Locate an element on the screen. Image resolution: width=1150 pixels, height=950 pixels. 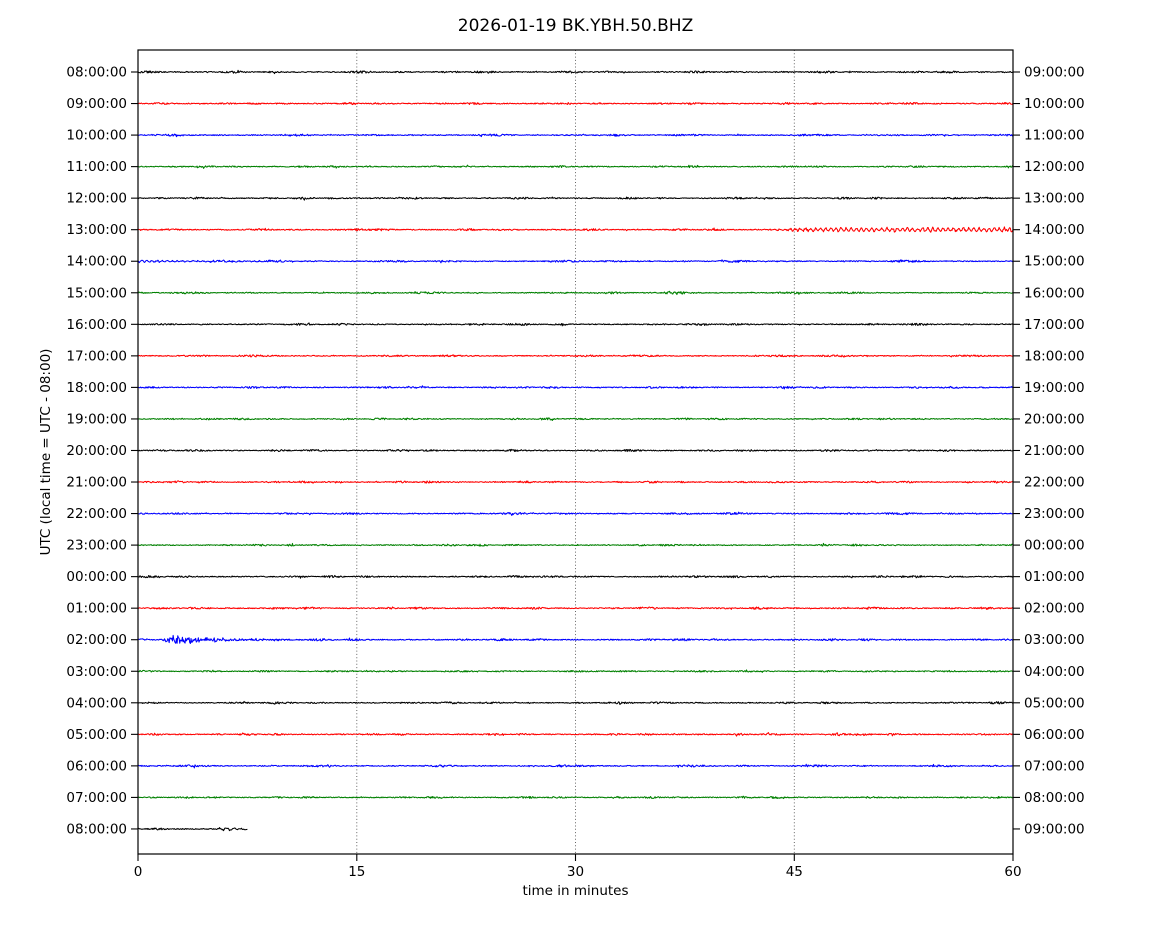
y-tick-label-left-7: 15:00:00 is located at coordinates (96, 293).